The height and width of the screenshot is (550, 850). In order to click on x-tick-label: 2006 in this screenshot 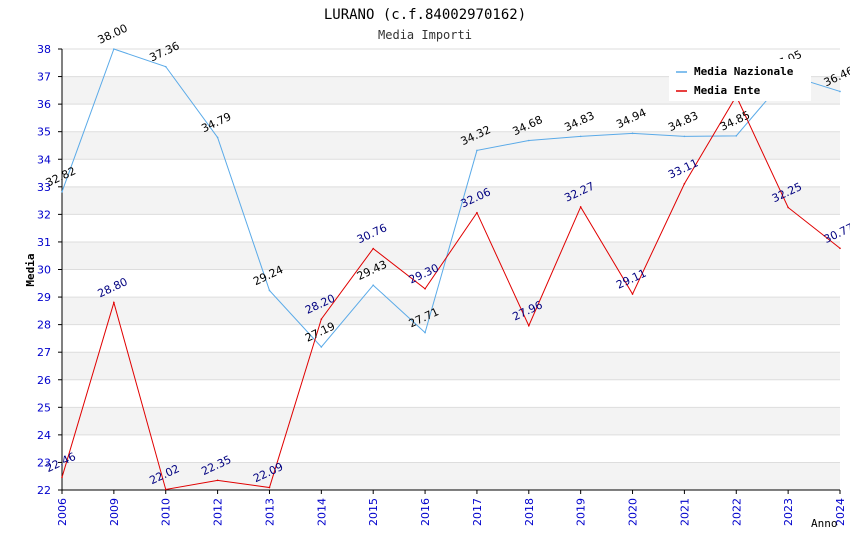, I will do `click(62, 512)`.